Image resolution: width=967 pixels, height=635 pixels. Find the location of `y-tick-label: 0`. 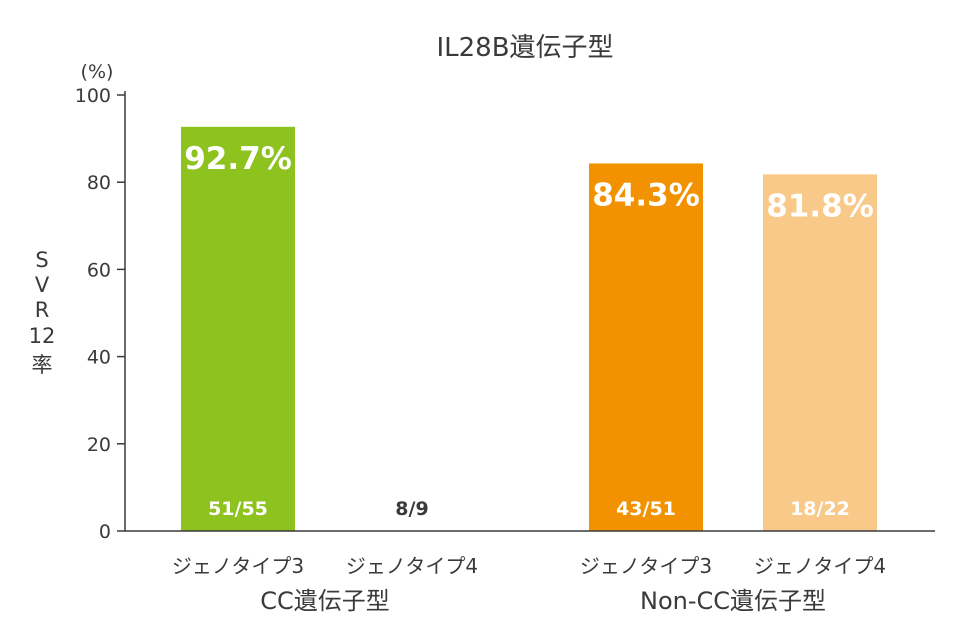

y-tick-label: 0 is located at coordinates (105, 532).